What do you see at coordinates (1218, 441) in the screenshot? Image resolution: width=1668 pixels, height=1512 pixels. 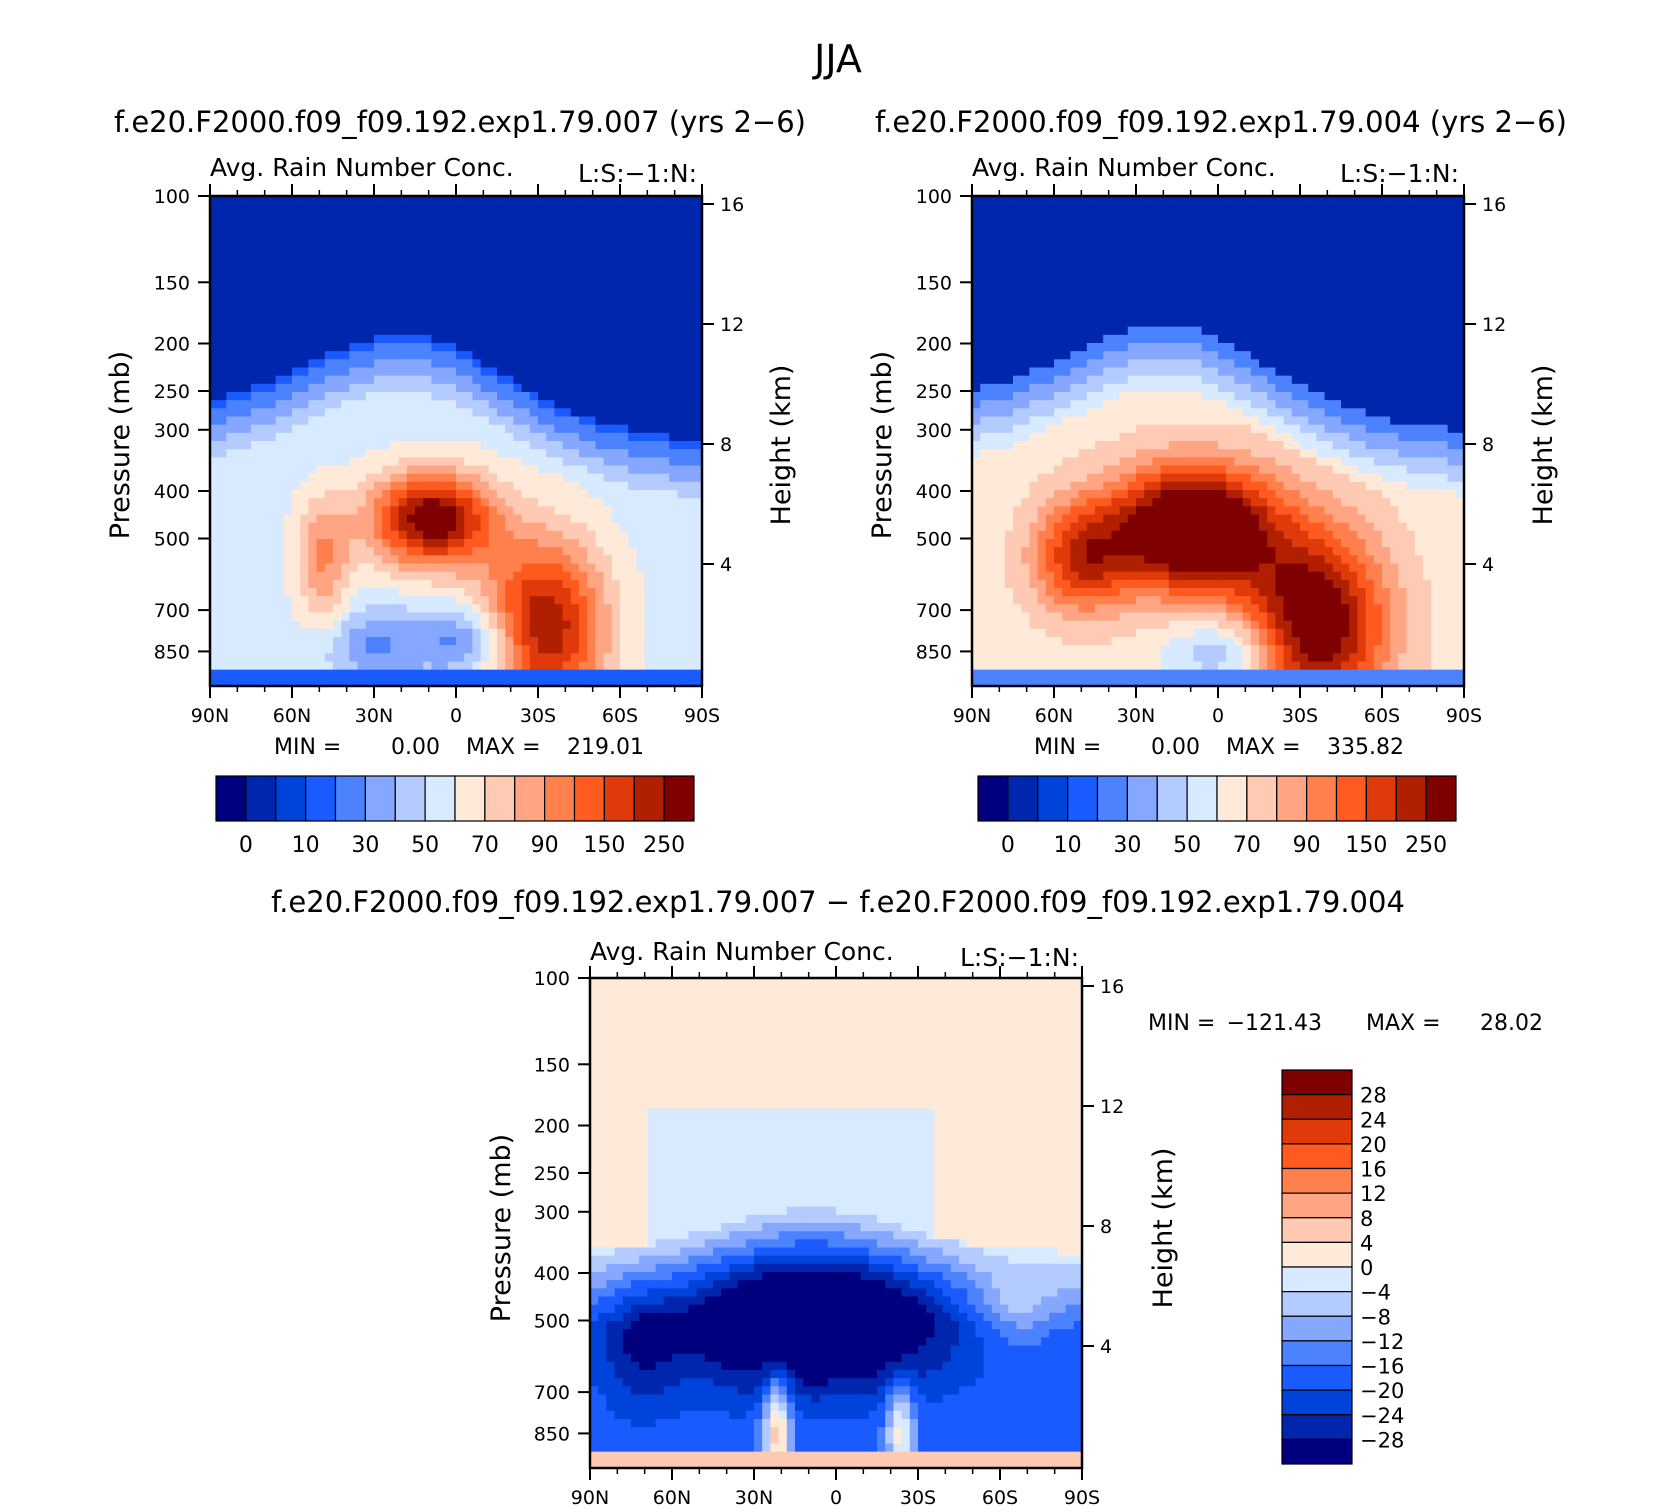 I see `contour-field` at bounding box center [1218, 441].